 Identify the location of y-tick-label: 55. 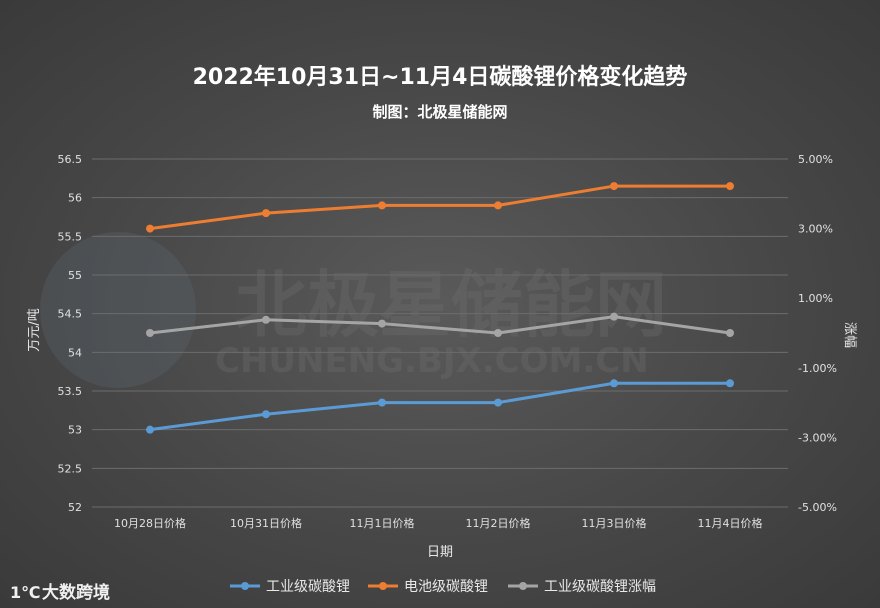
(75, 275).